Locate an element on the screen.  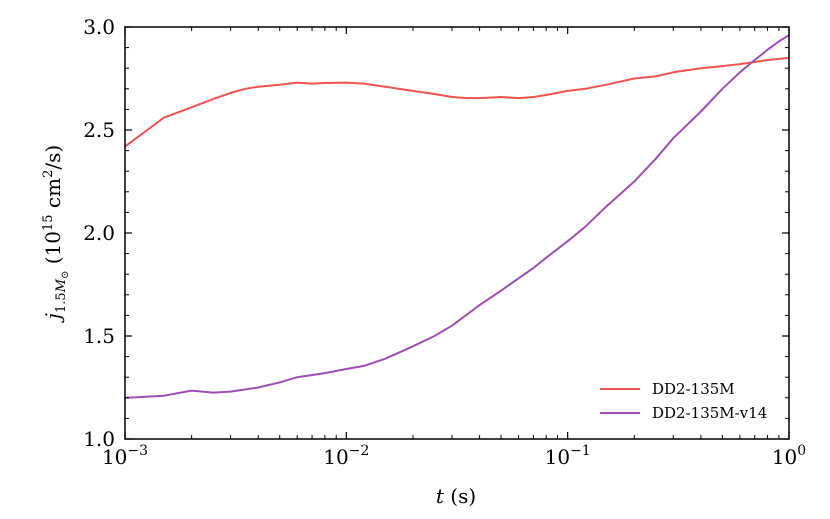
legend-label: DD2-135M-v14 is located at coordinates (709, 413).